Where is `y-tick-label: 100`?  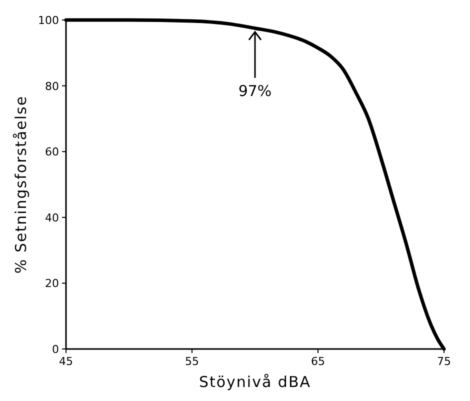 y-tick-label: 100 is located at coordinates (48, 20).